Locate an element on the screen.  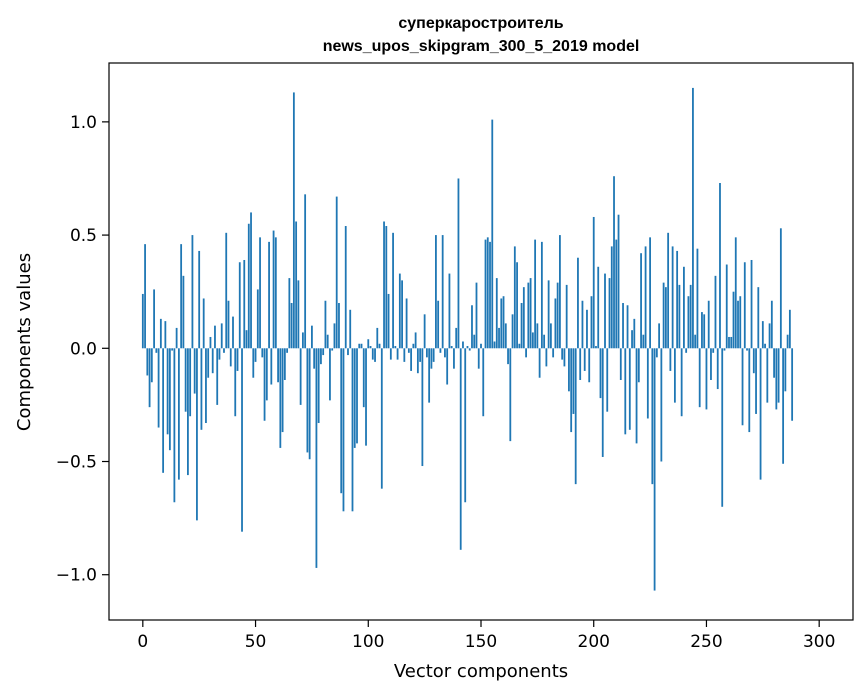
y-tick-label: −1.0 is located at coordinates (76, 576).